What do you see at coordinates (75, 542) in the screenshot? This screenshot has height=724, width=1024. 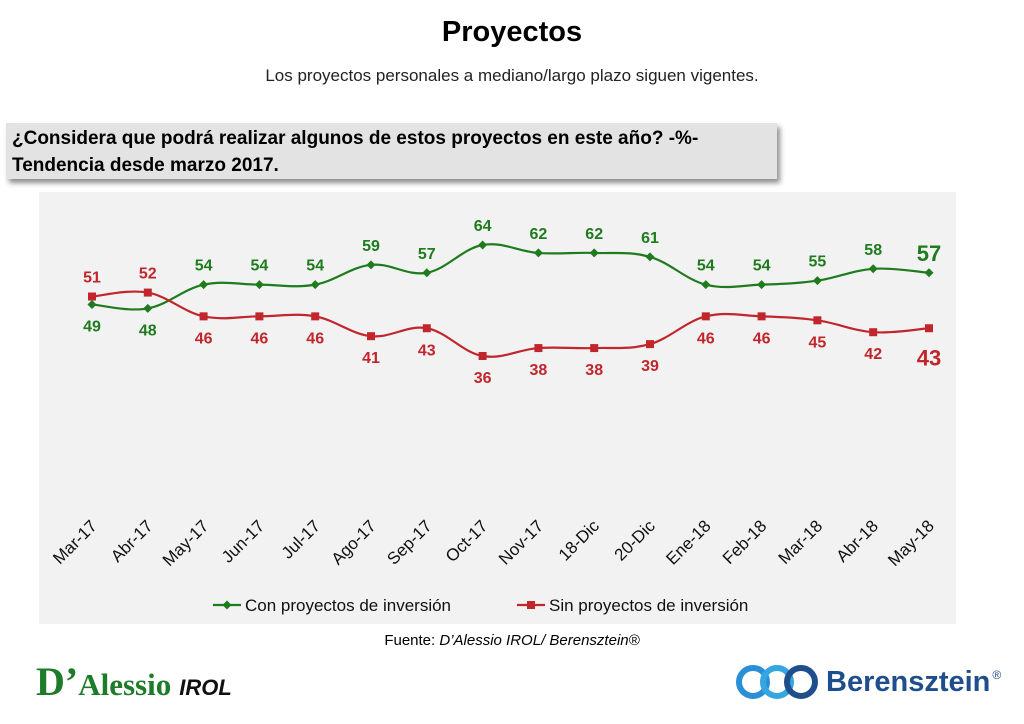 I see `x-tick-label: Mar-17` at bounding box center [75, 542].